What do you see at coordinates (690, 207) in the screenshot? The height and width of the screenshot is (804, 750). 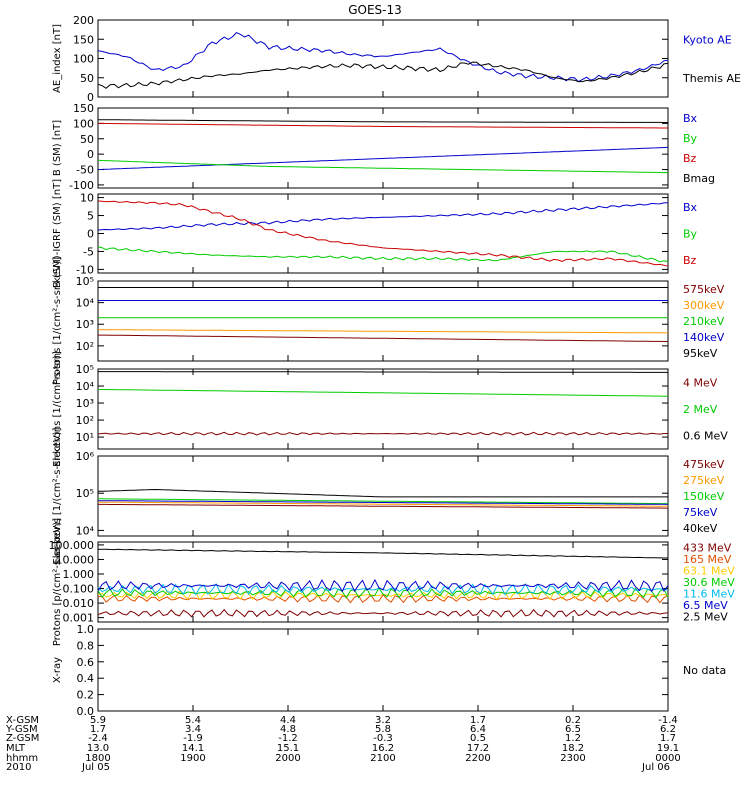 I see `panel-3-legend-bx: Bx` at bounding box center [690, 207].